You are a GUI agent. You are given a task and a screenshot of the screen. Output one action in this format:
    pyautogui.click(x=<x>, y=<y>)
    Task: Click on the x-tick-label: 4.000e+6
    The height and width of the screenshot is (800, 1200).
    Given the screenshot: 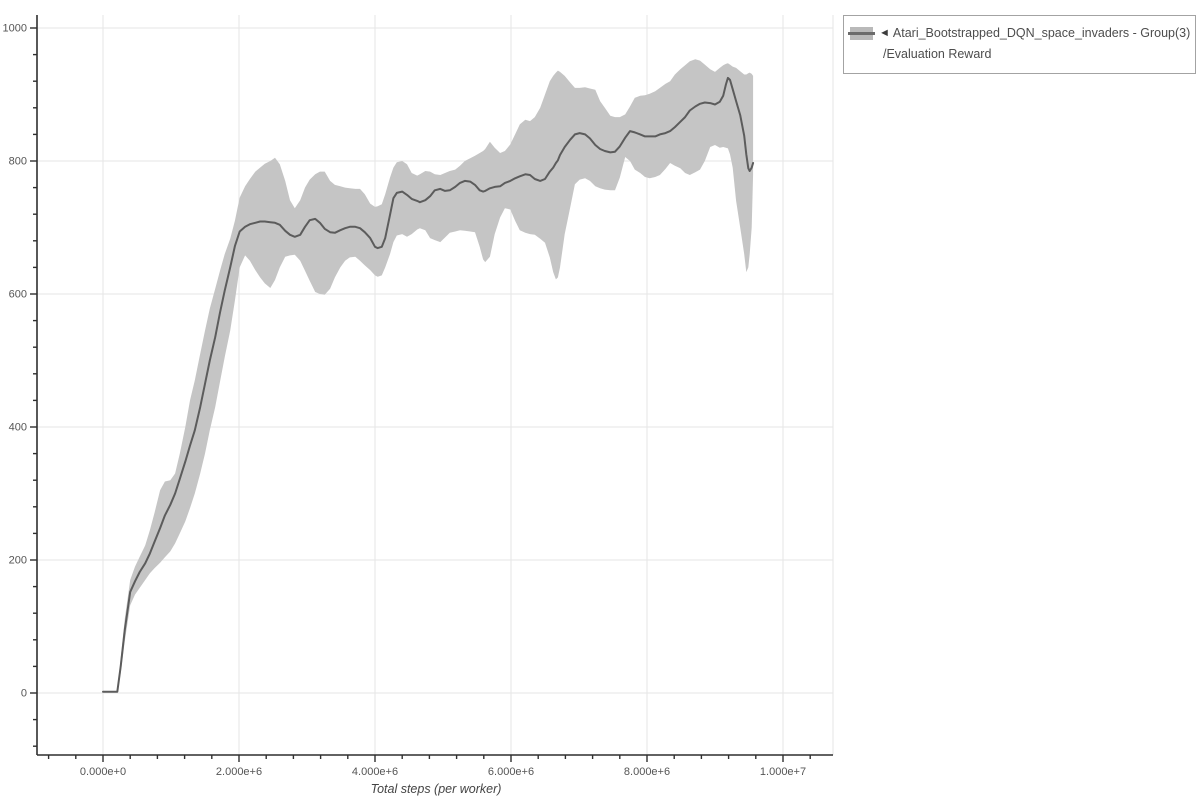 What is the action you would take?
    pyautogui.click(x=375, y=772)
    